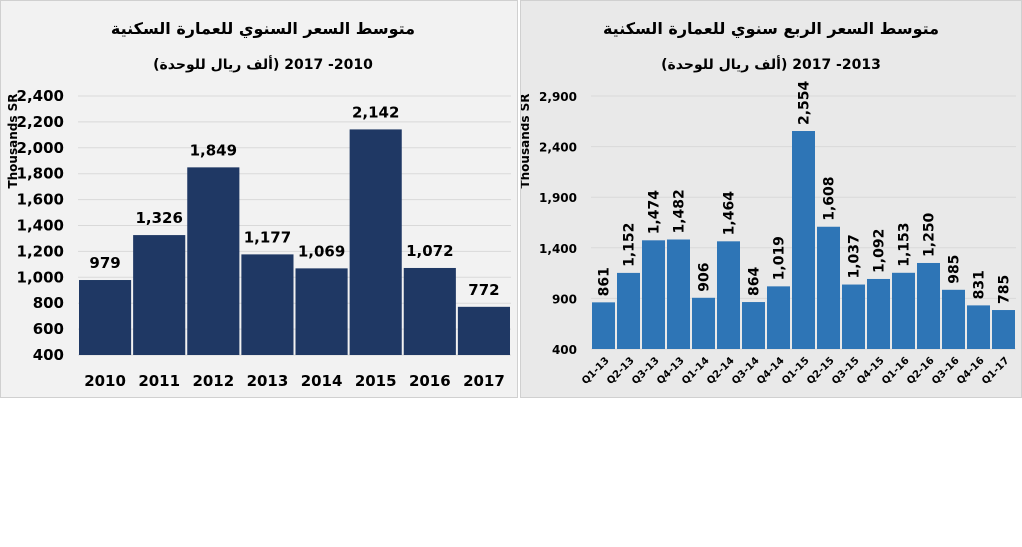 The height and width of the screenshot is (547, 1022). I want to click on y-tick-label: 2,900, so click(558, 97).